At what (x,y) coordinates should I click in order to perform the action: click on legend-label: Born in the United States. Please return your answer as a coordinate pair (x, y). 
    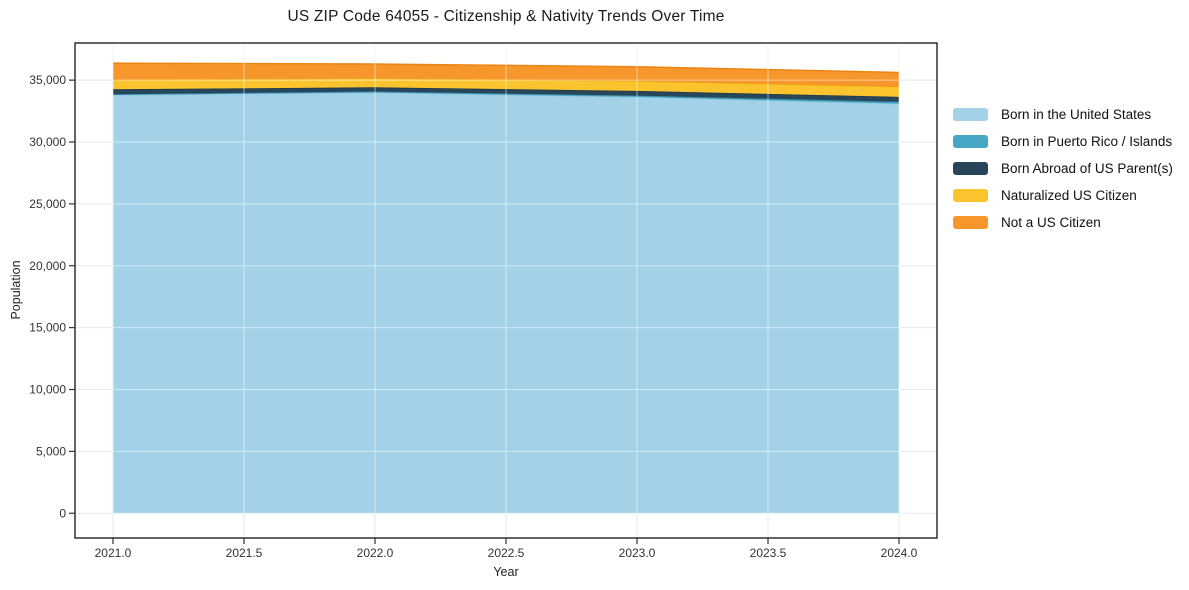
    Looking at the image, I should click on (1076, 114).